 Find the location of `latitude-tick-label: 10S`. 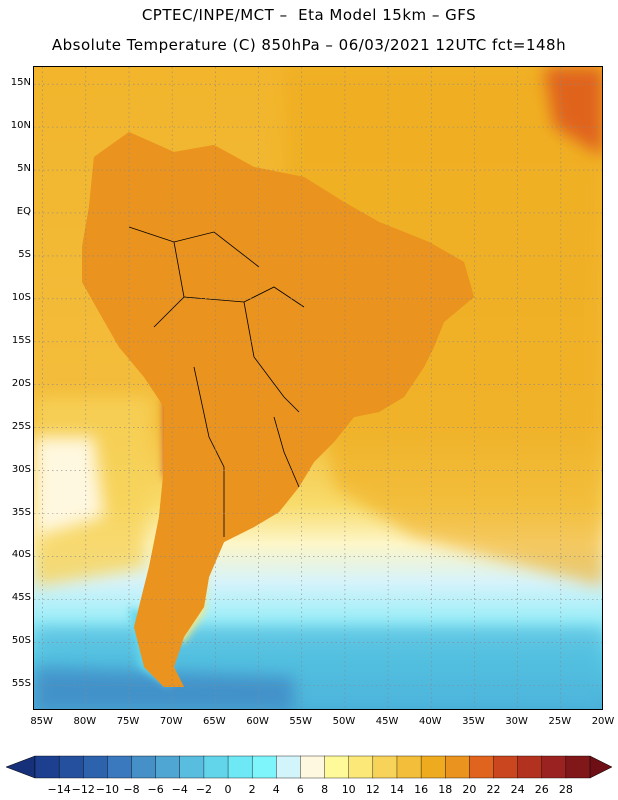

latitude-tick-label: 10S is located at coordinates (21, 297).